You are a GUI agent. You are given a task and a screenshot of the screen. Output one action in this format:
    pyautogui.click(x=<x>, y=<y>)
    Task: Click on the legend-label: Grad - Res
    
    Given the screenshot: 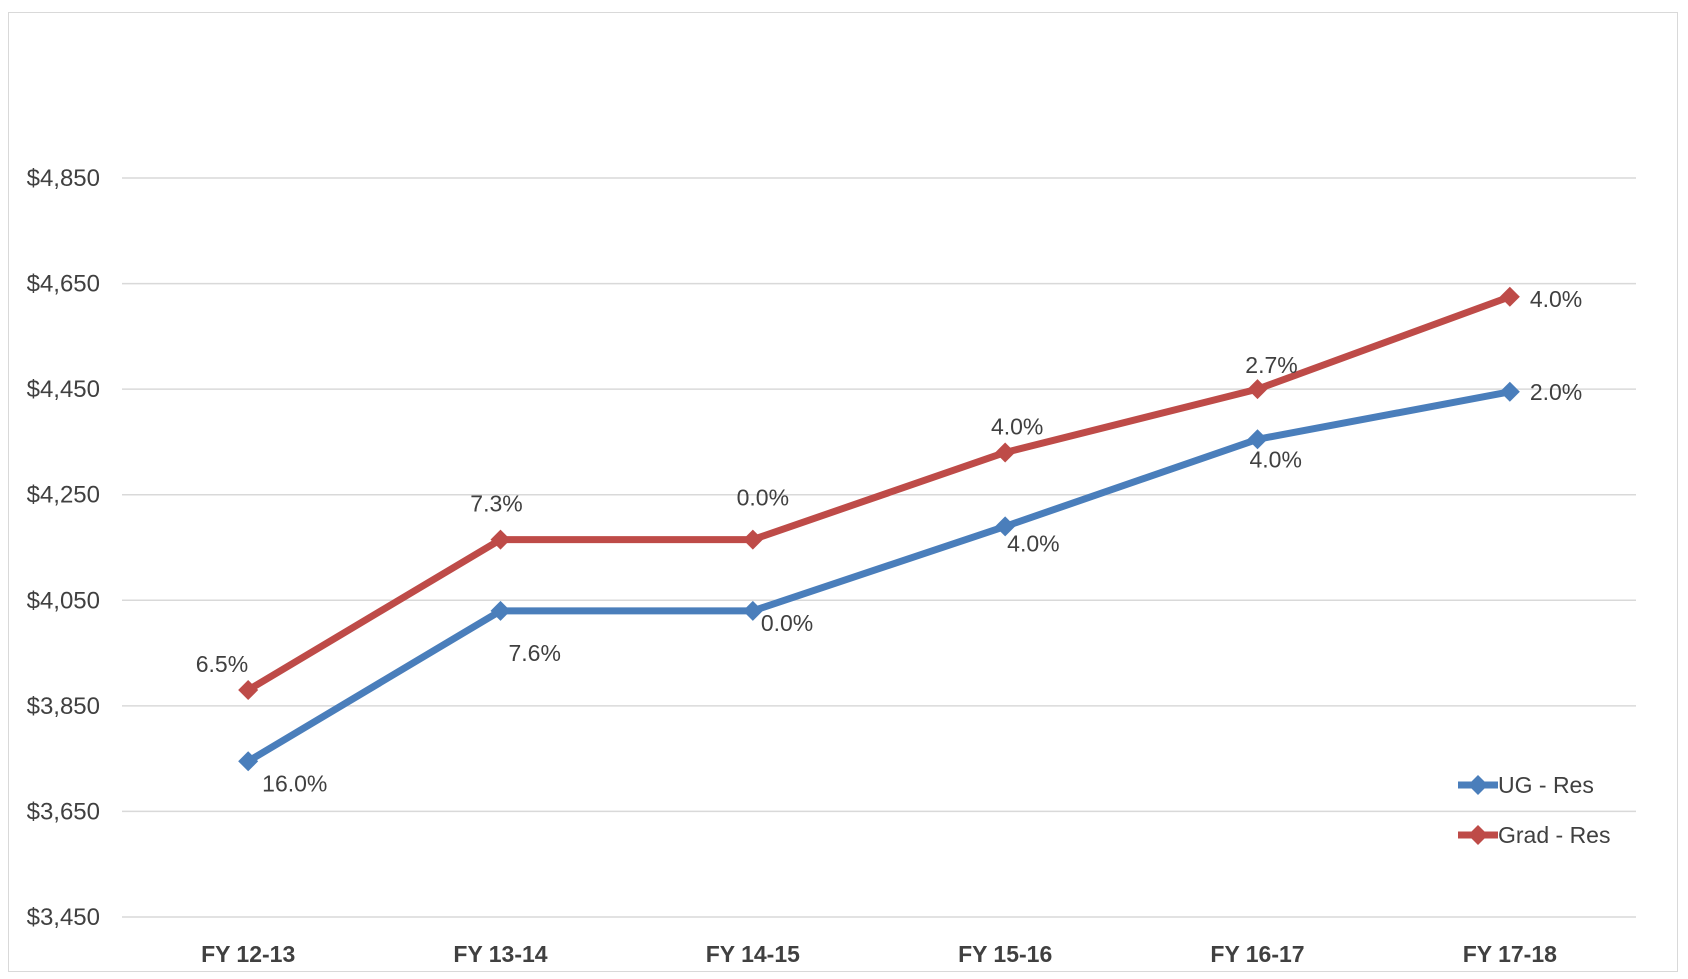 What is the action you would take?
    pyautogui.click(x=1554, y=835)
    